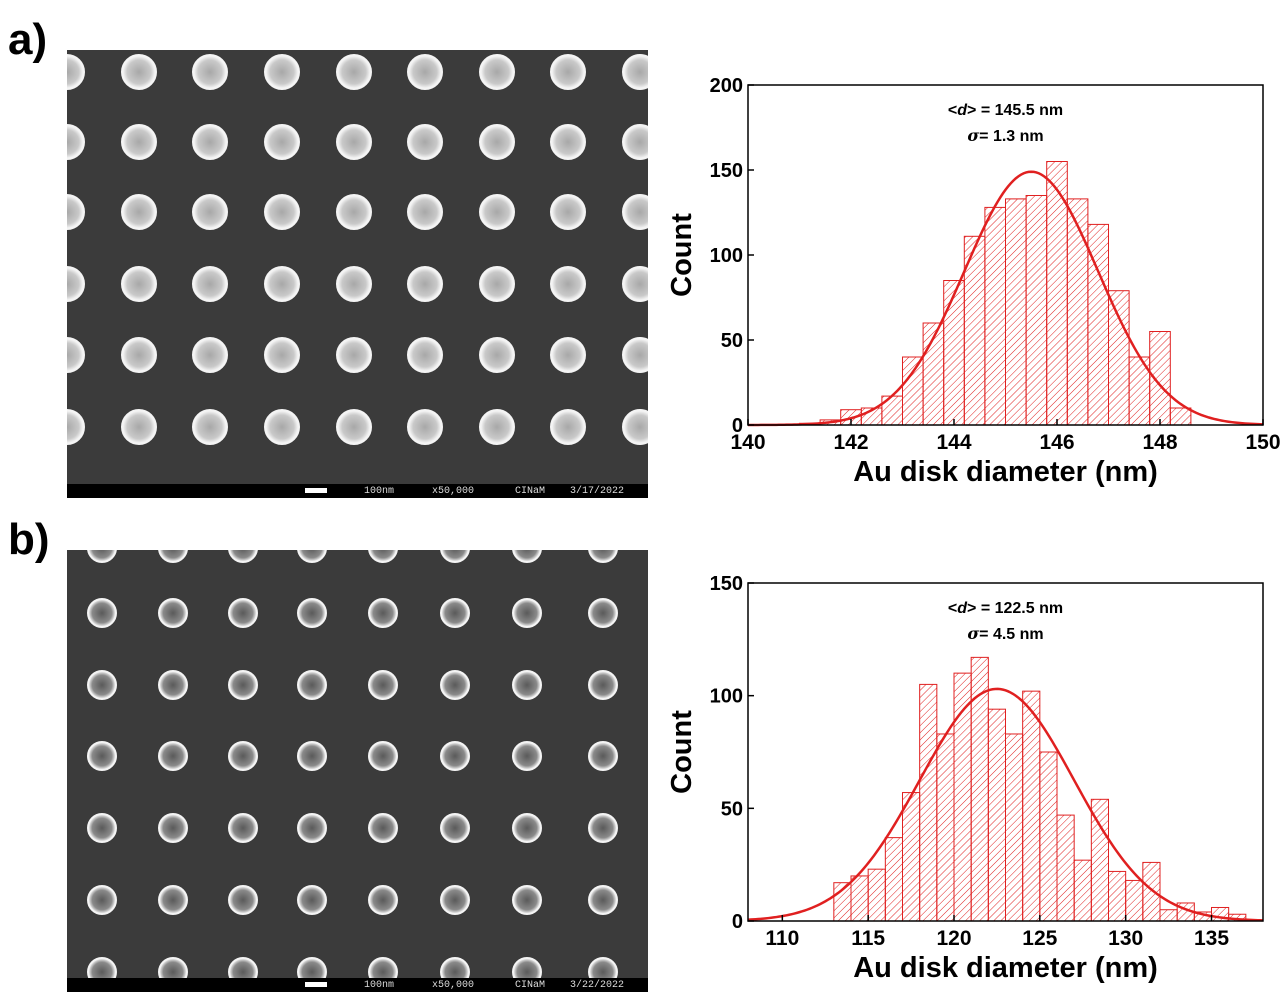 The height and width of the screenshot is (992, 1285). I want to click on sem-info-bar-b: 100nm x50,000 CINaM 3/22/2022, so click(357, 985).